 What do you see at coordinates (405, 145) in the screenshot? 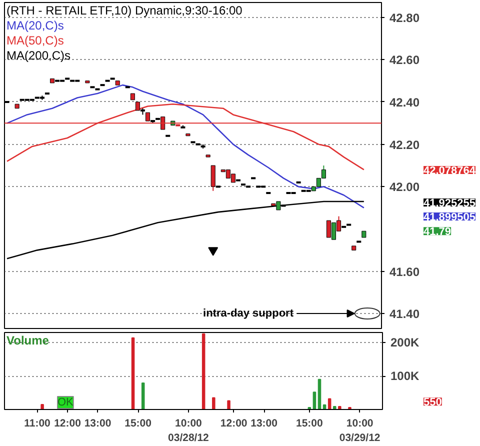
I see `y-tick-label: 42.20` at bounding box center [405, 145].